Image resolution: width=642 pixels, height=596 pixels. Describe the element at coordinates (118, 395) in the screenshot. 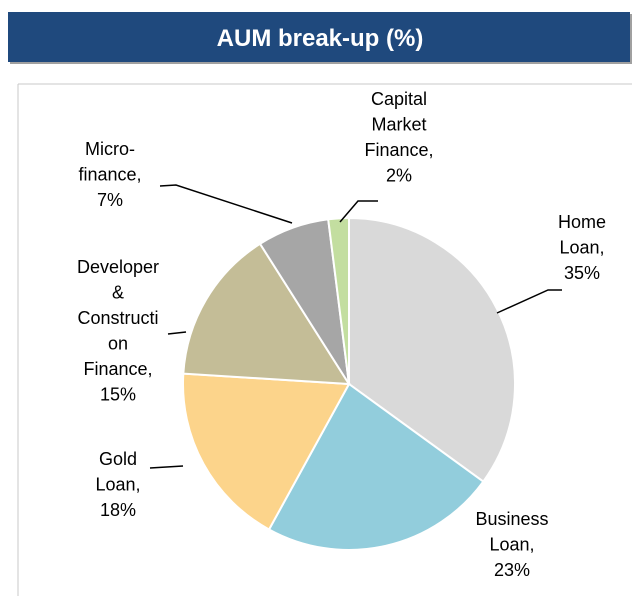

I see `slice-value-label: 15%` at that location.